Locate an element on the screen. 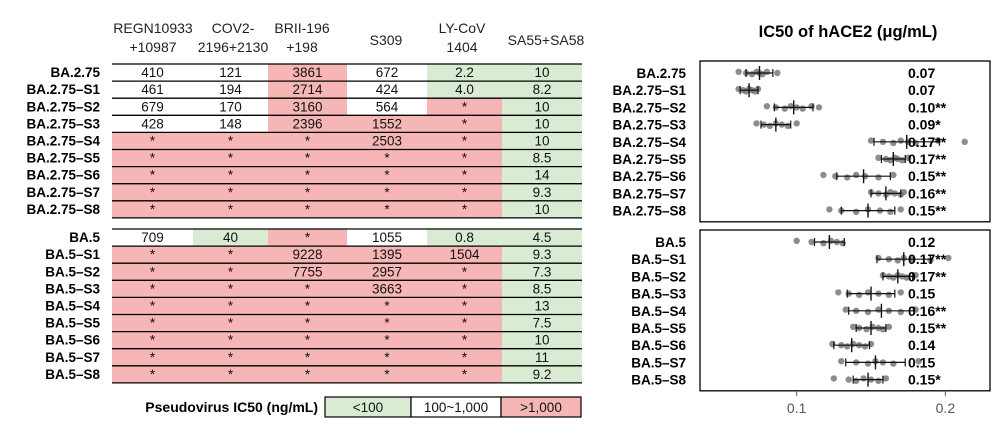  cell-value: 1552 is located at coordinates (387, 123).